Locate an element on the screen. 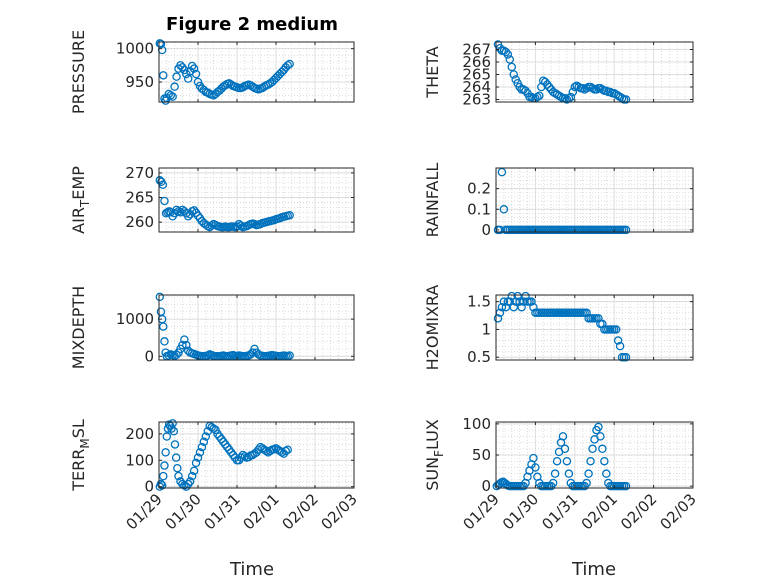 The height and width of the screenshot is (583, 778). subplot-5: 0 1000 MIXDEPTH is located at coordinates (212, 327).